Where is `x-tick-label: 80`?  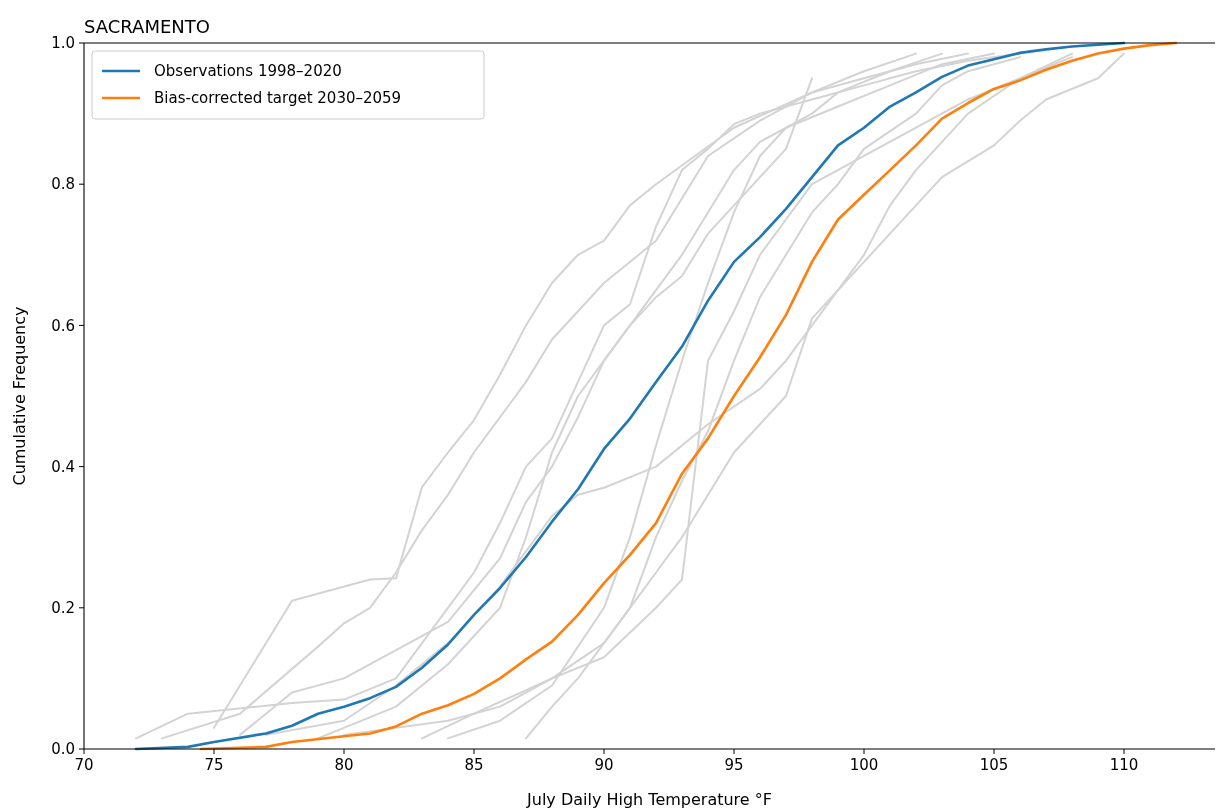
x-tick-label: 80 is located at coordinates (344, 765).